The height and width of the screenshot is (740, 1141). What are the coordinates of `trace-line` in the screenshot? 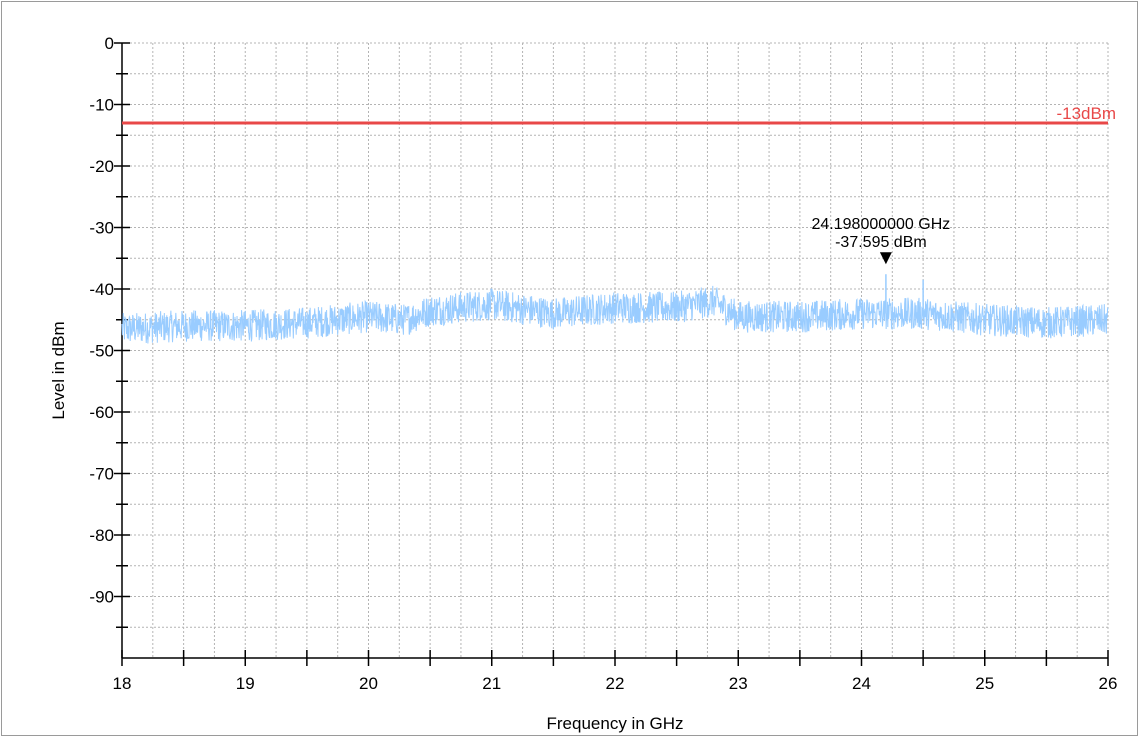 It's located at (615, 314).